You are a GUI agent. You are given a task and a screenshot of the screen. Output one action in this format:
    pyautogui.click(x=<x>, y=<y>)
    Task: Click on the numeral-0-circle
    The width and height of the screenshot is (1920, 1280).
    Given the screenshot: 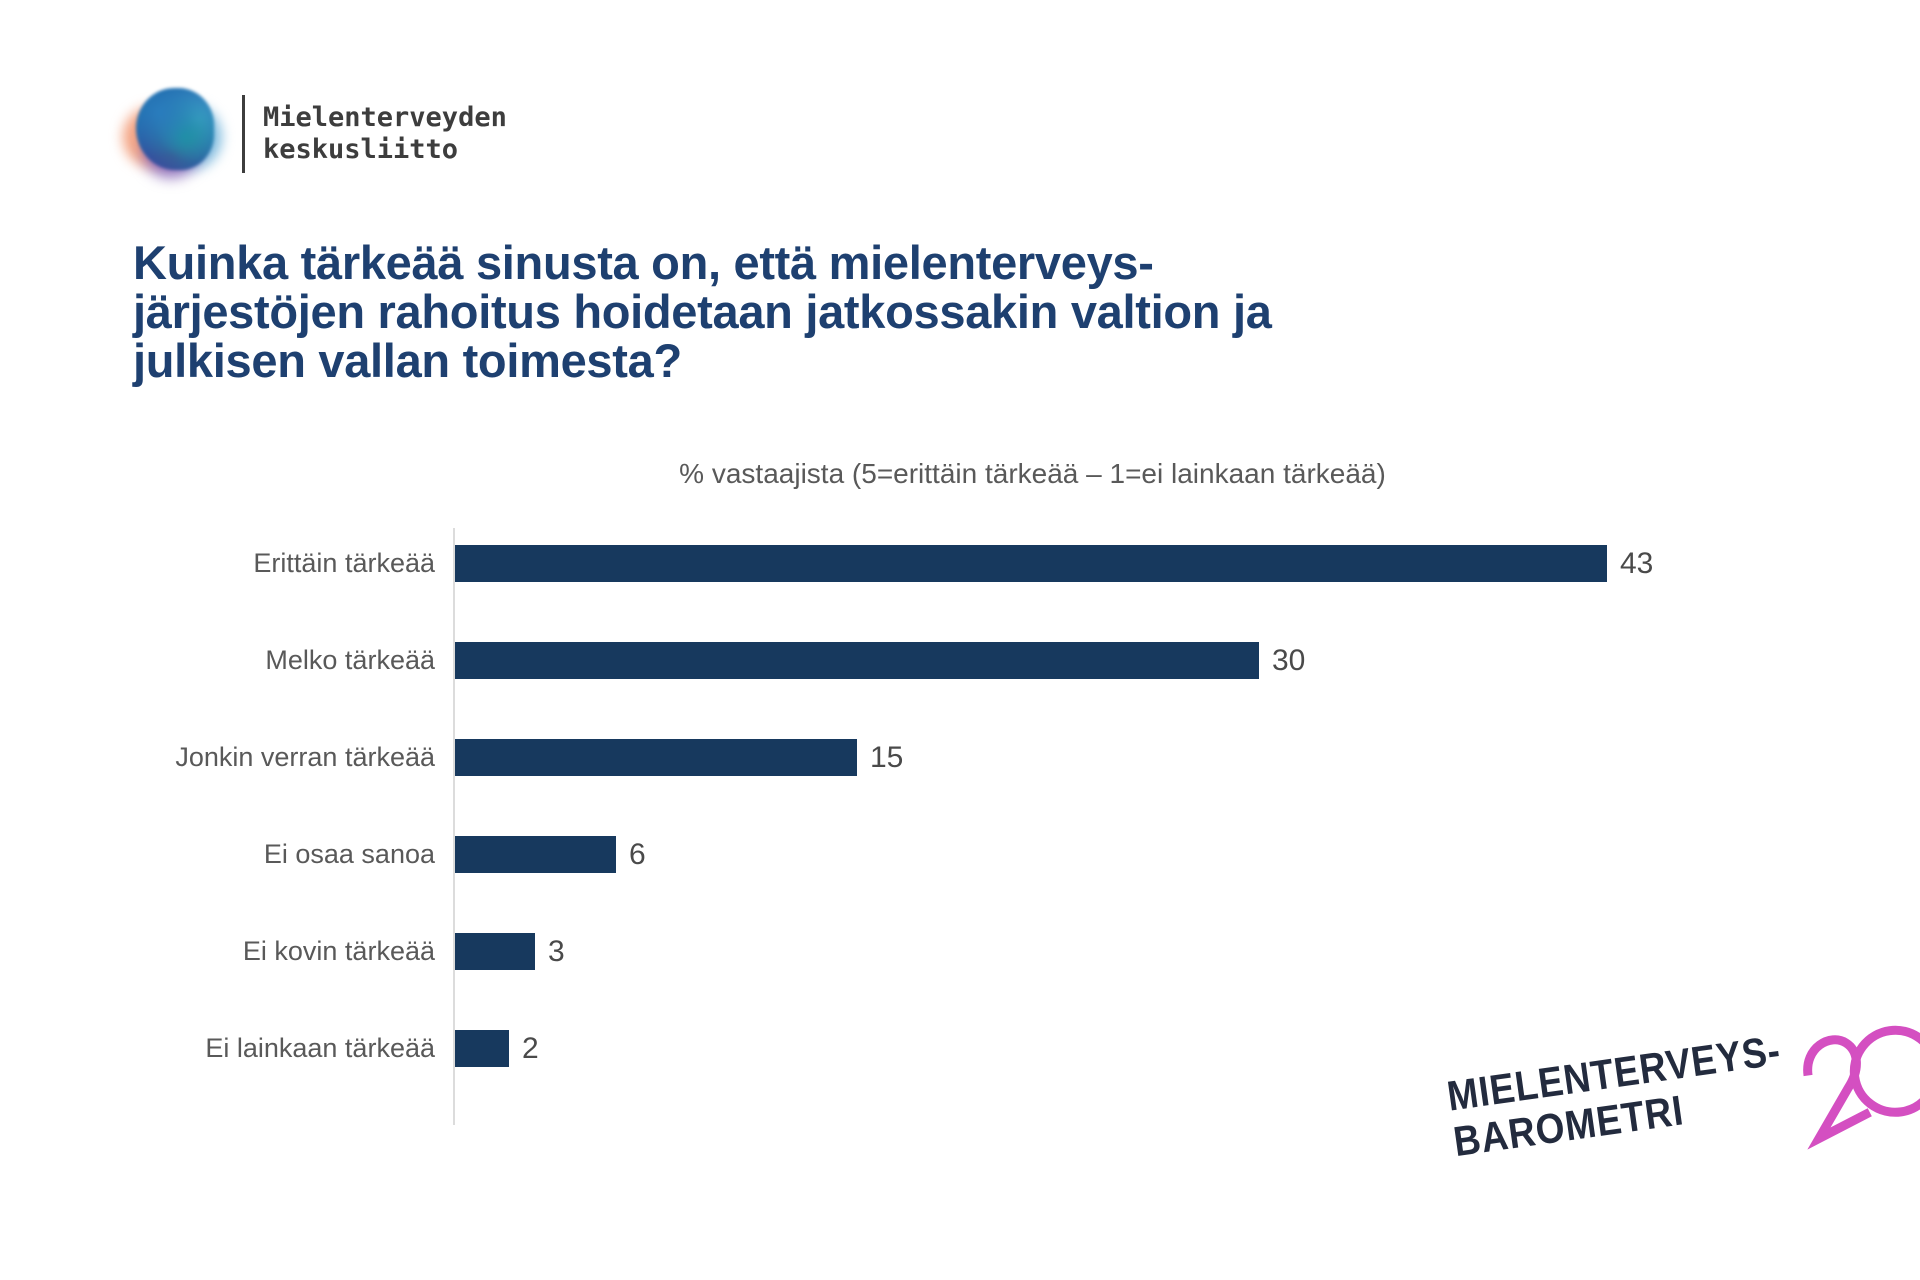 What is the action you would take?
    pyautogui.click(x=1884, y=1071)
    